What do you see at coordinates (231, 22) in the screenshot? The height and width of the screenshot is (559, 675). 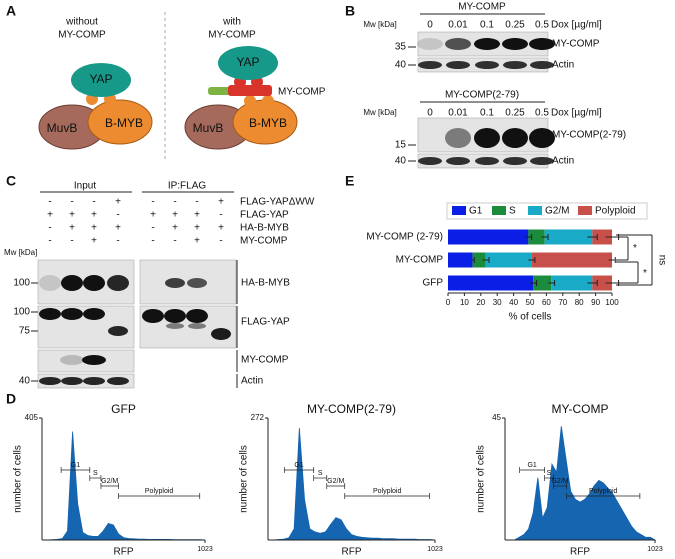 I see `condition-label: with` at bounding box center [231, 22].